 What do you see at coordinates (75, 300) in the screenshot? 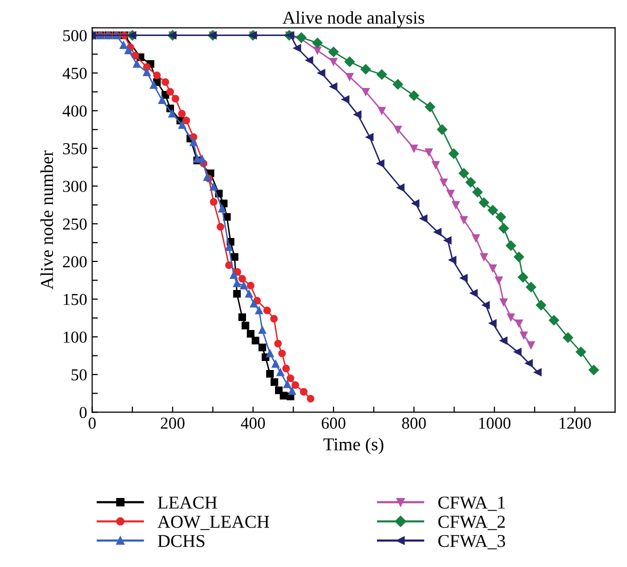
I see `y-tick-label: 150` at bounding box center [75, 300].